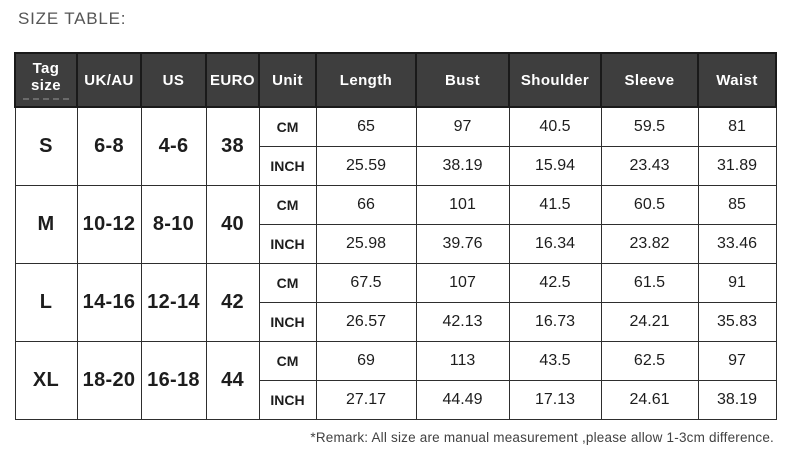  I want to click on waist-value: 33.46, so click(737, 243).